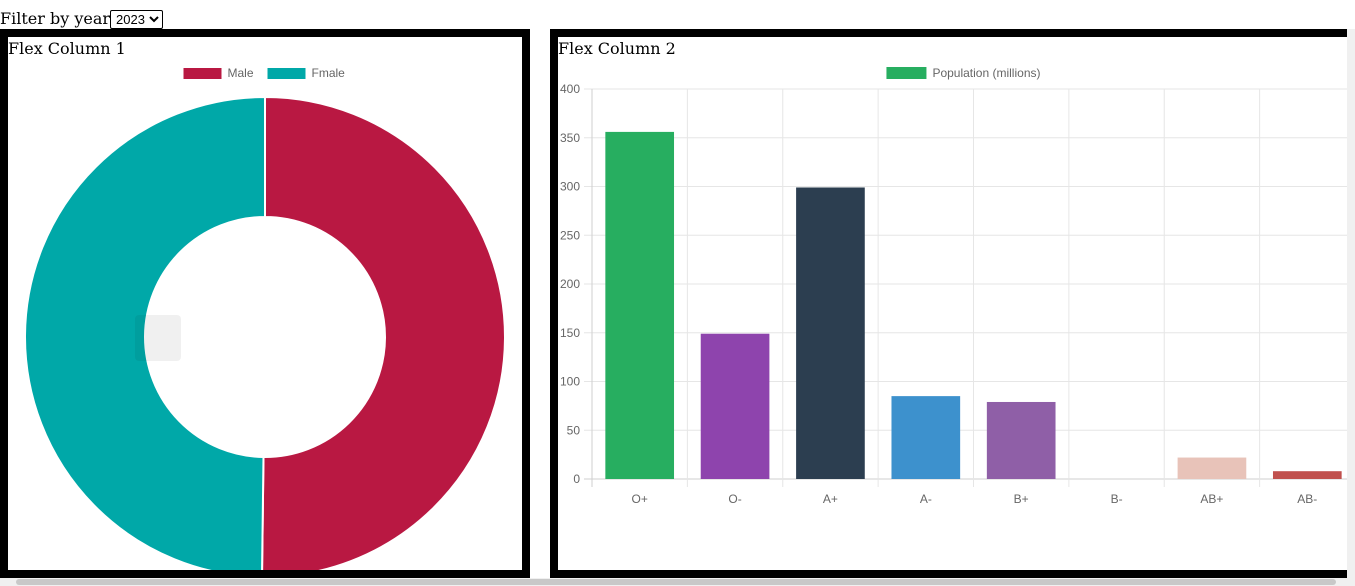 Image resolution: width=1355 pixels, height=586 pixels. What do you see at coordinates (1351, 303) in the screenshot?
I see `vertical-scrollbar` at bounding box center [1351, 303].